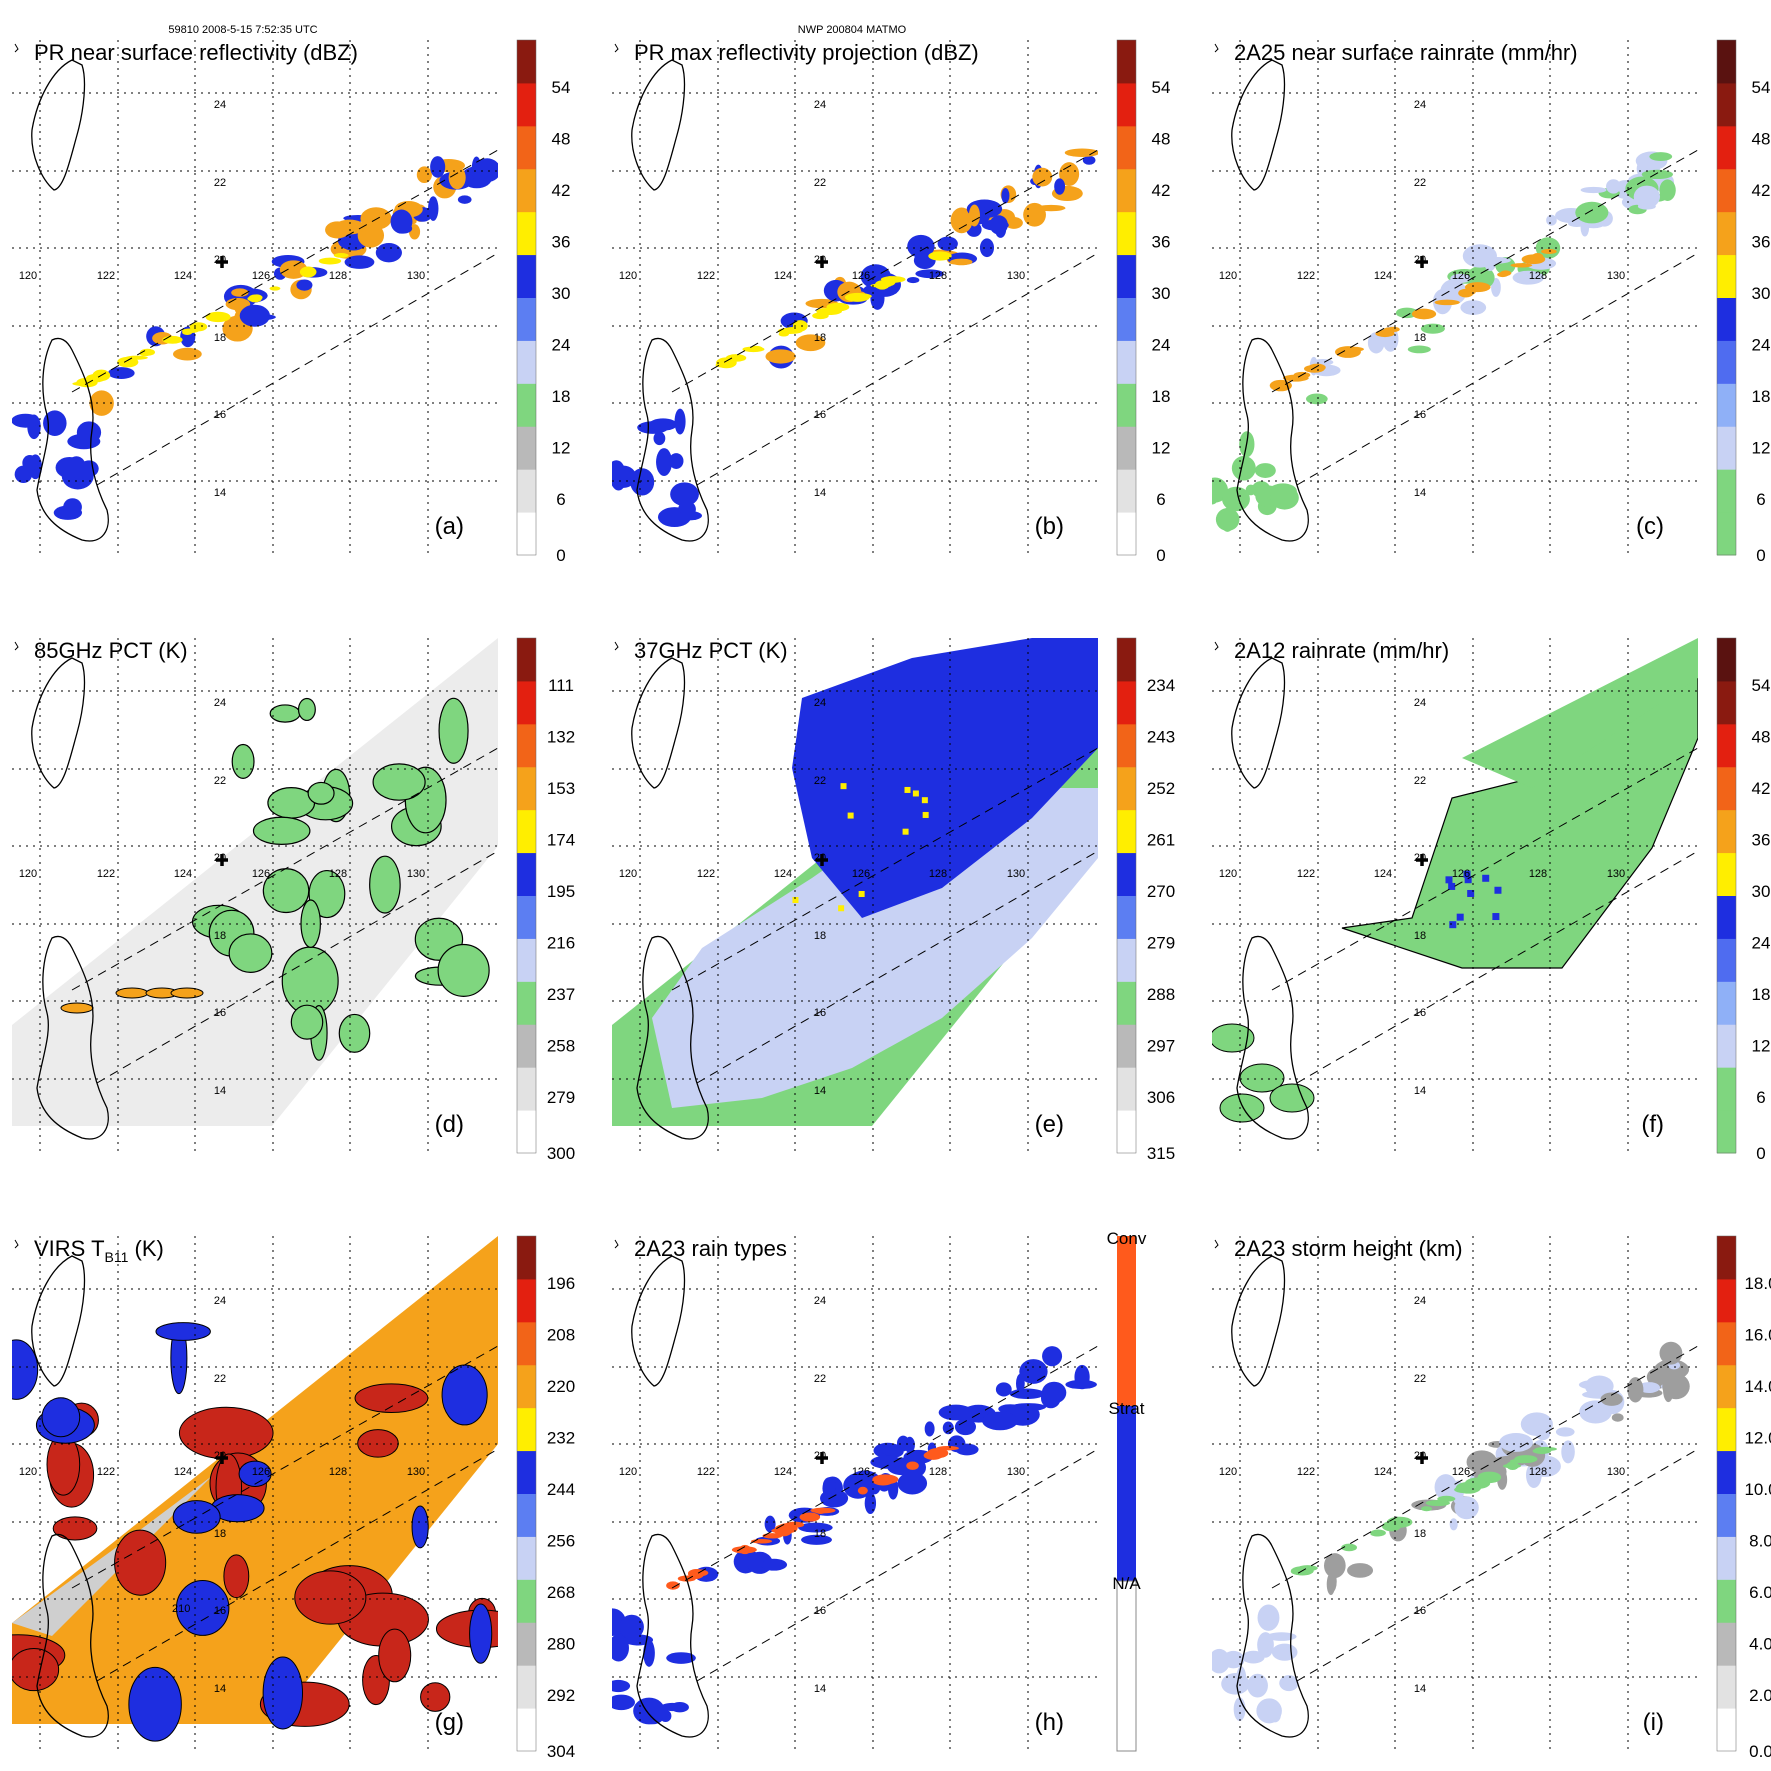 Image resolution: width=1771 pixels, height=1771 pixels. Describe the element at coordinates (416, 874) in the screenshot. I see `lon-tick: 130` at that location.